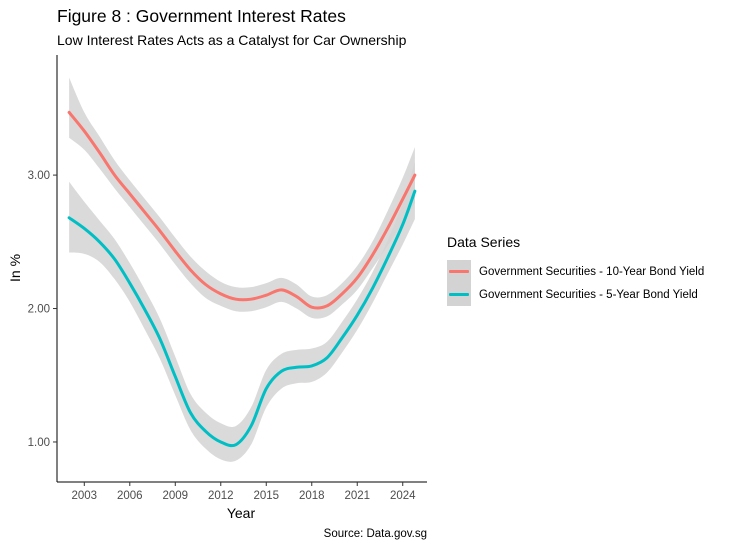 Image resolution: width=733 pixels, height=547 pixels. What do you see at coordinates (130, 496) in the screenshot?
I see `x-tick-label: 2006` at bounding box center [130, 496].